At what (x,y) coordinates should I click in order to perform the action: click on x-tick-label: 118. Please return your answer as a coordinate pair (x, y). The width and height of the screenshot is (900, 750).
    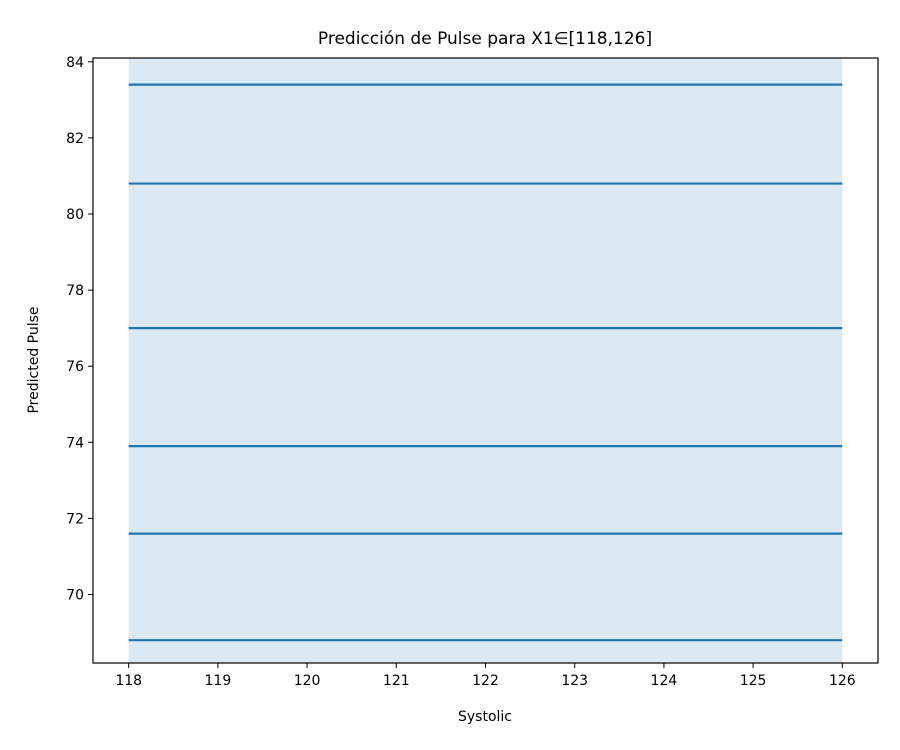
    Looking at the image, I should click on (128, 681).